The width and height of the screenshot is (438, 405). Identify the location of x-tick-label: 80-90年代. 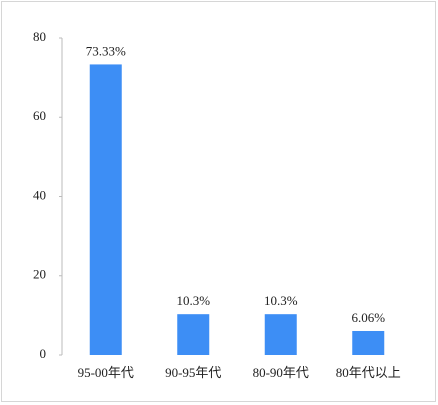
(281, 372).